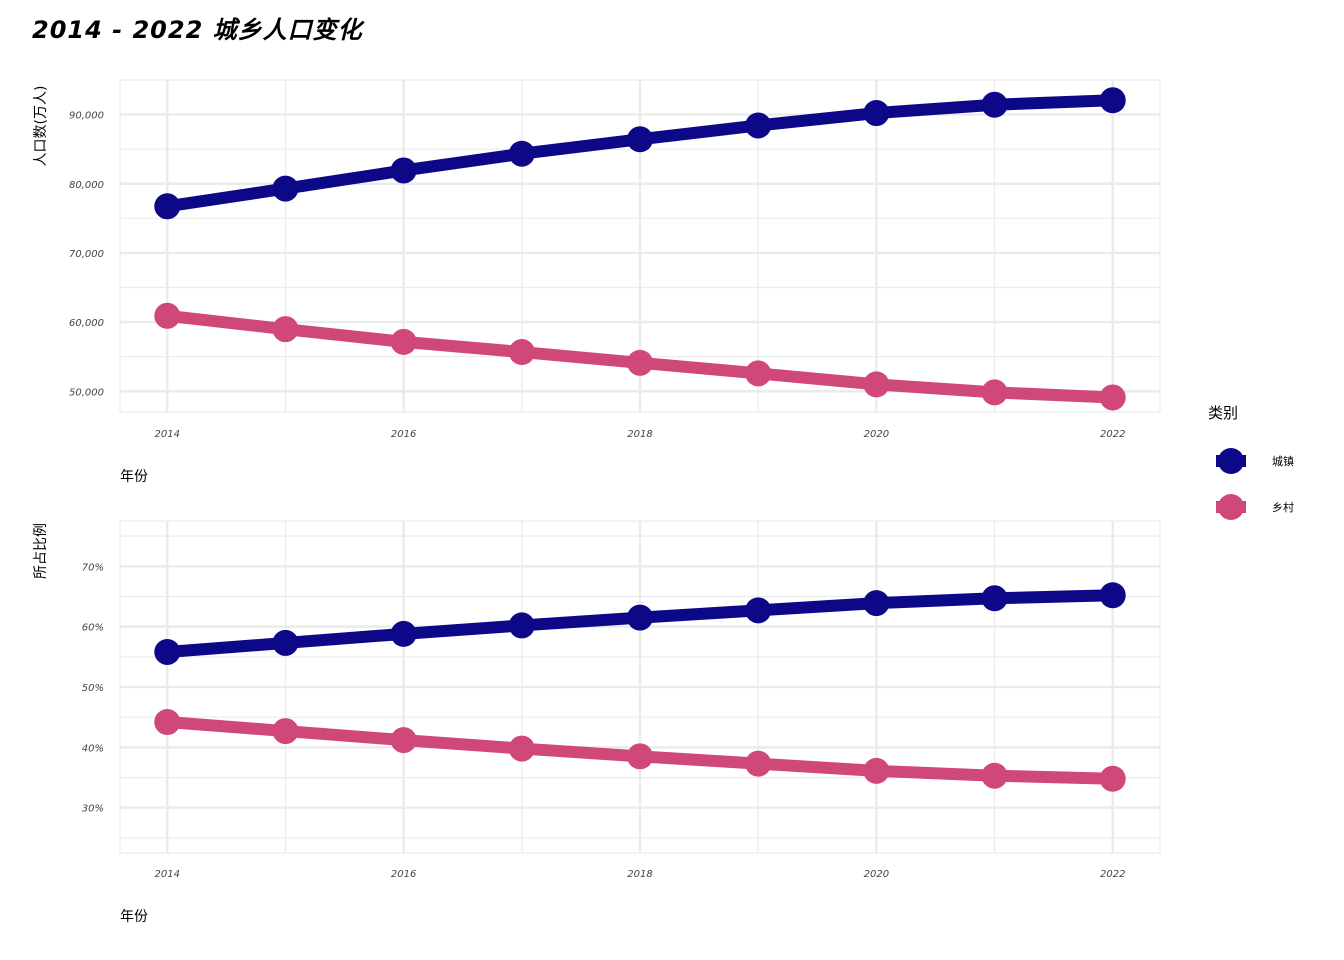 The width and height of the screenshot is (1344, 960). What do you see at coordinates (93, 628) in the screenshot?
I see `y-tick-label: 60%` at bounding box center [93, 628].